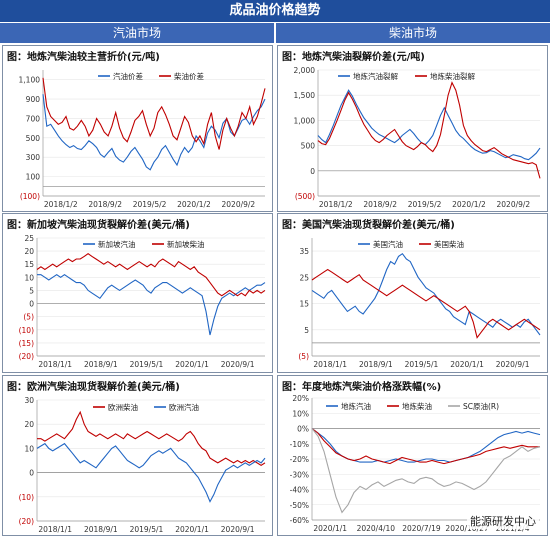 This screenshot has height=537, width=550. What do you see at coordinates (83, 57) in the screenshot?
I see `chart-title: 图：地炼汽柴油较主营折价(元/吨)` at bounding box center [83, 57].